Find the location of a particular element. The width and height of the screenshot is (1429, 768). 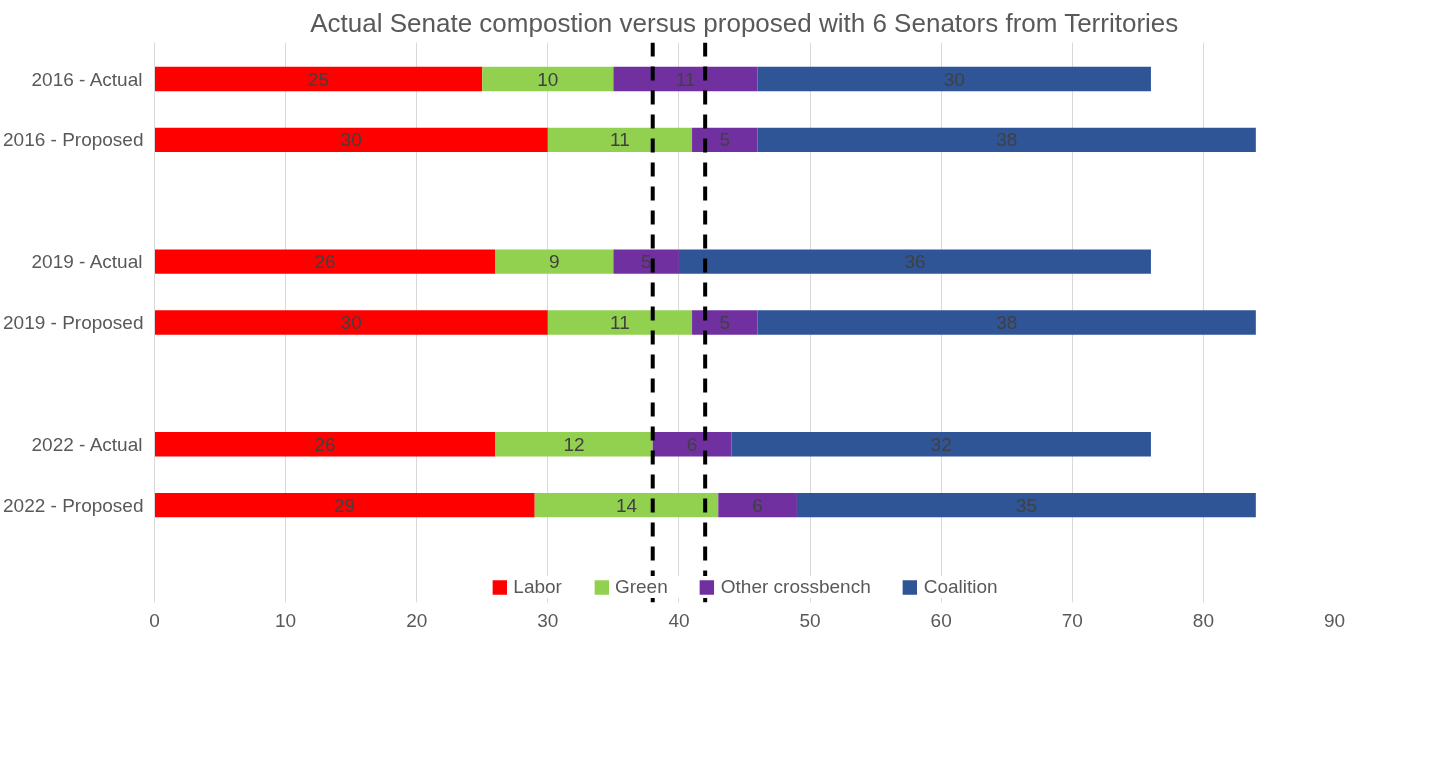

y-tick-label: 2022 - Proposed is located at coordinates (73, 505).